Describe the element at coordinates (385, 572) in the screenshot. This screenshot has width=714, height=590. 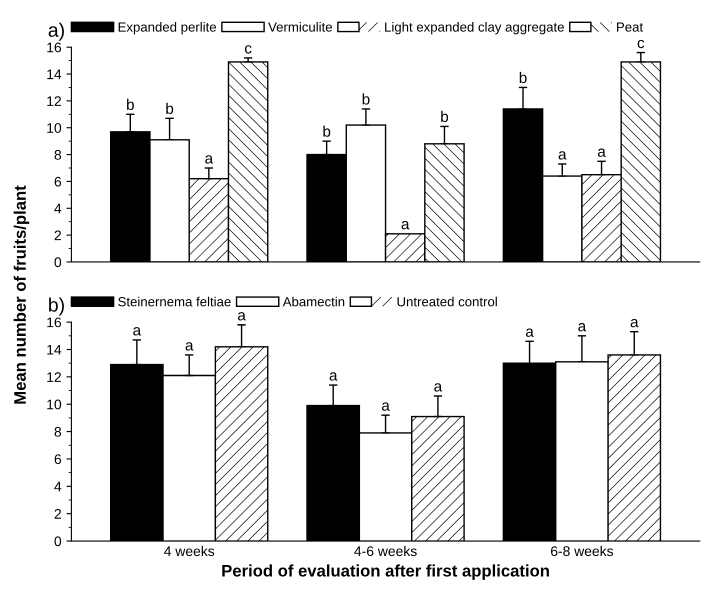
I see `x-axis-title: Period of evaluation after first application` at that location.